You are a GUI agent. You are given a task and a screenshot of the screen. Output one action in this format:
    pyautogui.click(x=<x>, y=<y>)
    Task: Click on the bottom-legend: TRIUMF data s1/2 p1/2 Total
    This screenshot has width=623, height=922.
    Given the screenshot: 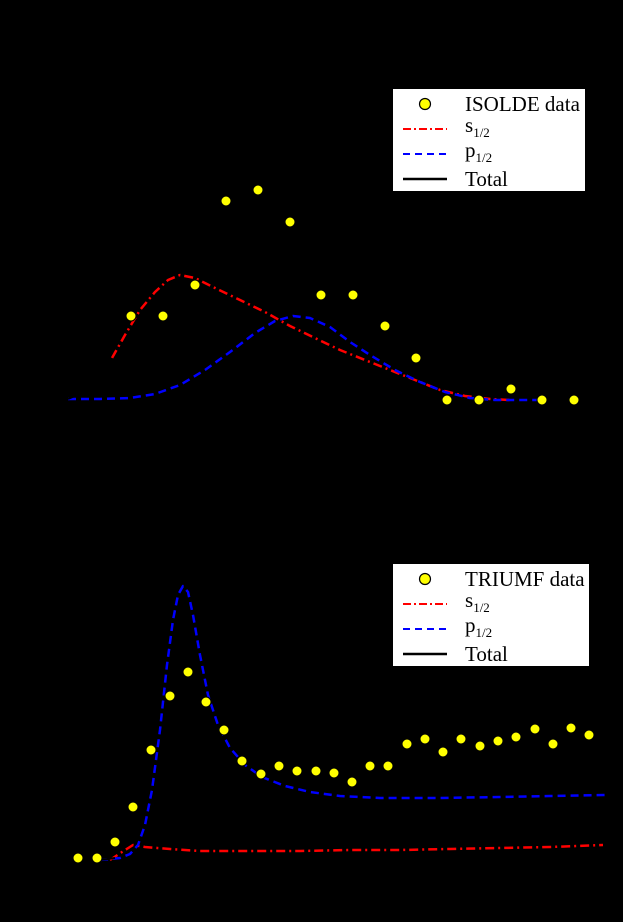 What is the action you would take?
    pyautogui.click(x=491, y=615)
    